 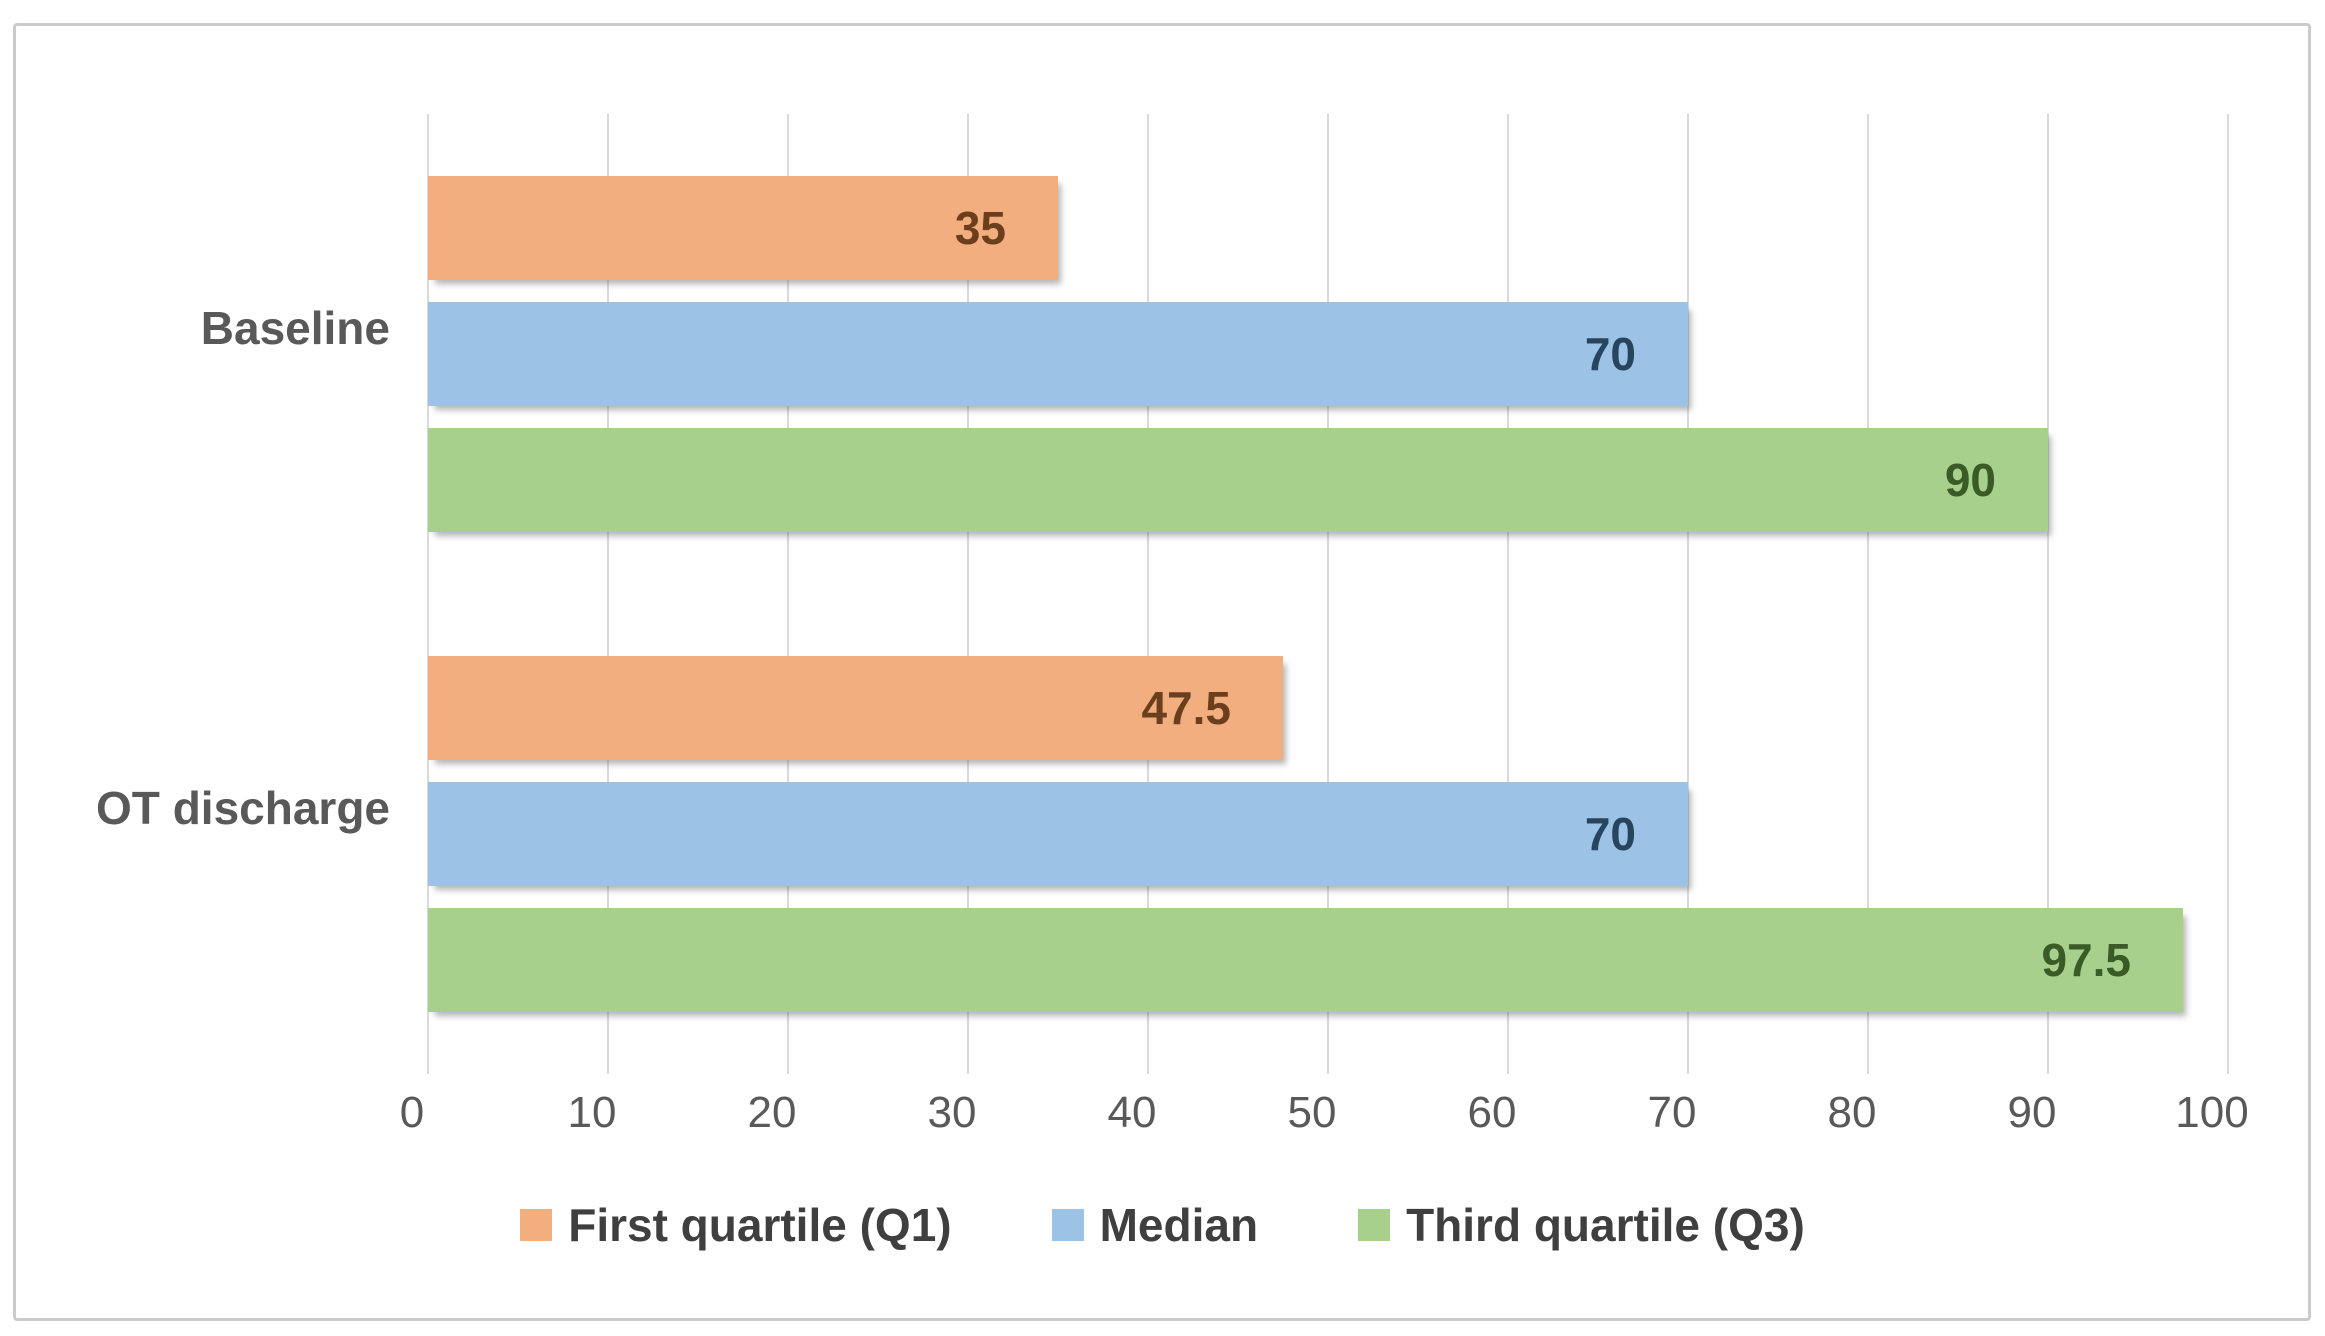 What do you see at coordinates (1238, 480) in the screenshot?
I see `bar: 90` at bounding box center [1238, 480].